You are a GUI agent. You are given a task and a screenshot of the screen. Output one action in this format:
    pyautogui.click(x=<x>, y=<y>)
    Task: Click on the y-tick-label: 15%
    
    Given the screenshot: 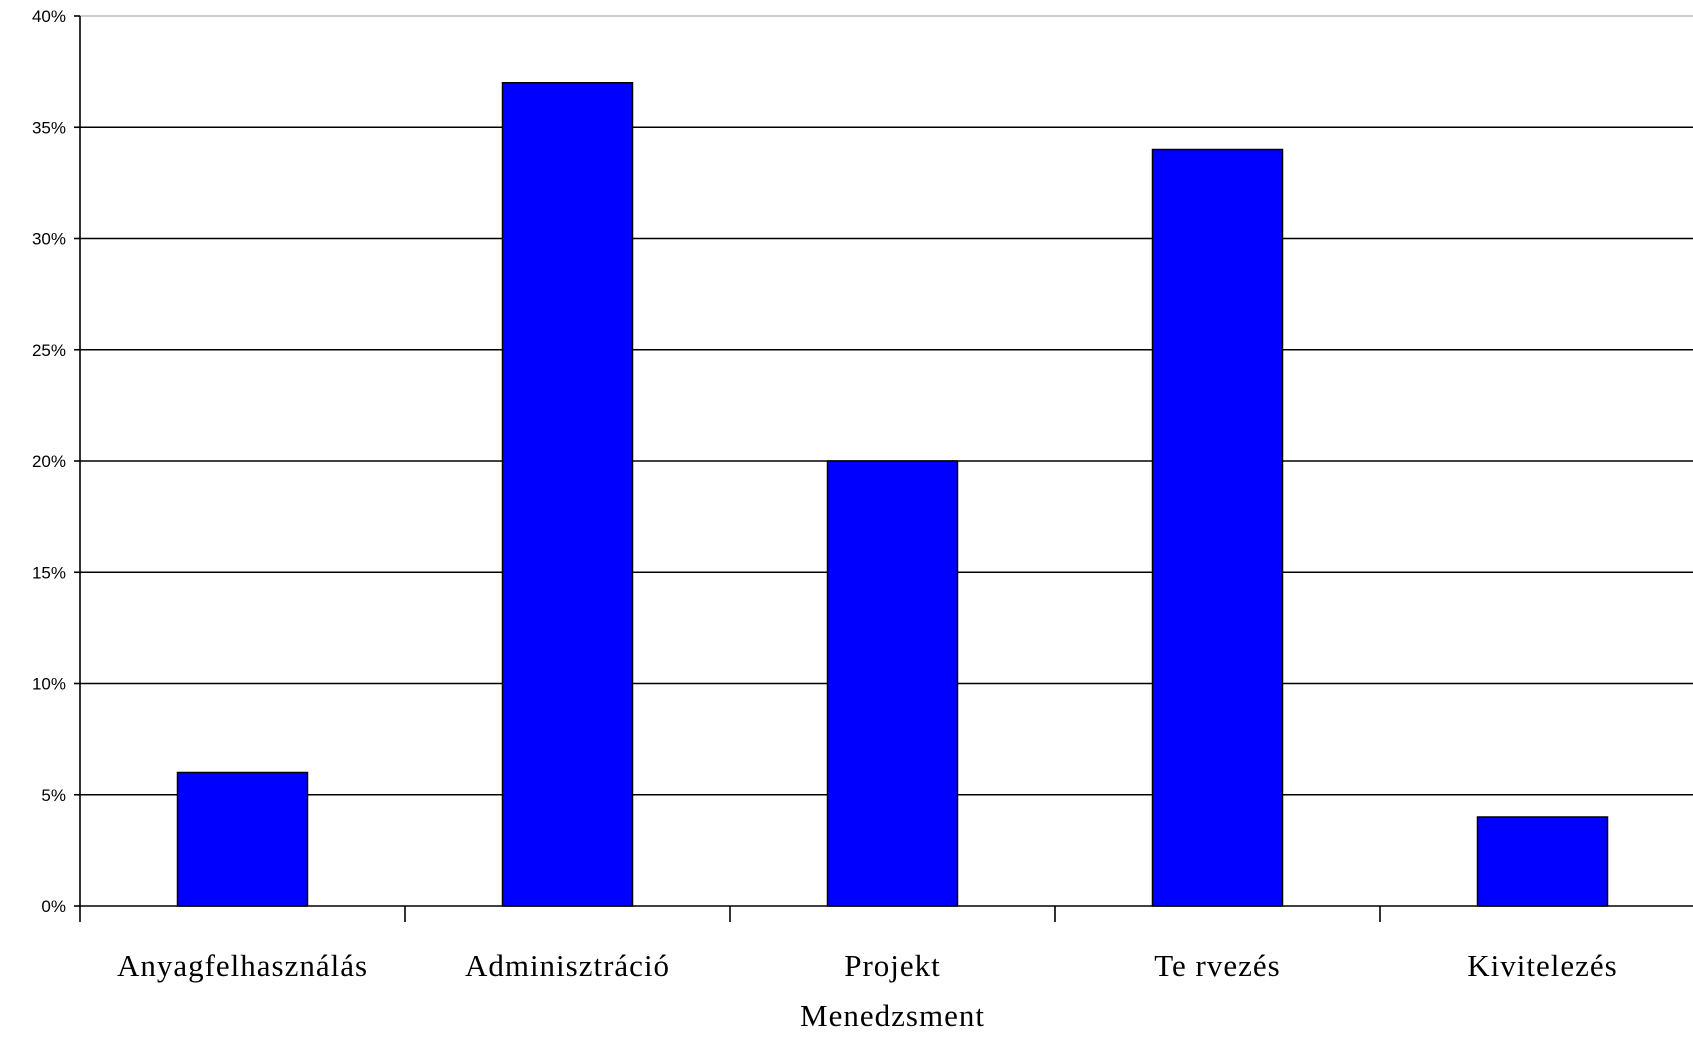 What is the action you would take?
    pyautogui.click(x=49, y=572)
    